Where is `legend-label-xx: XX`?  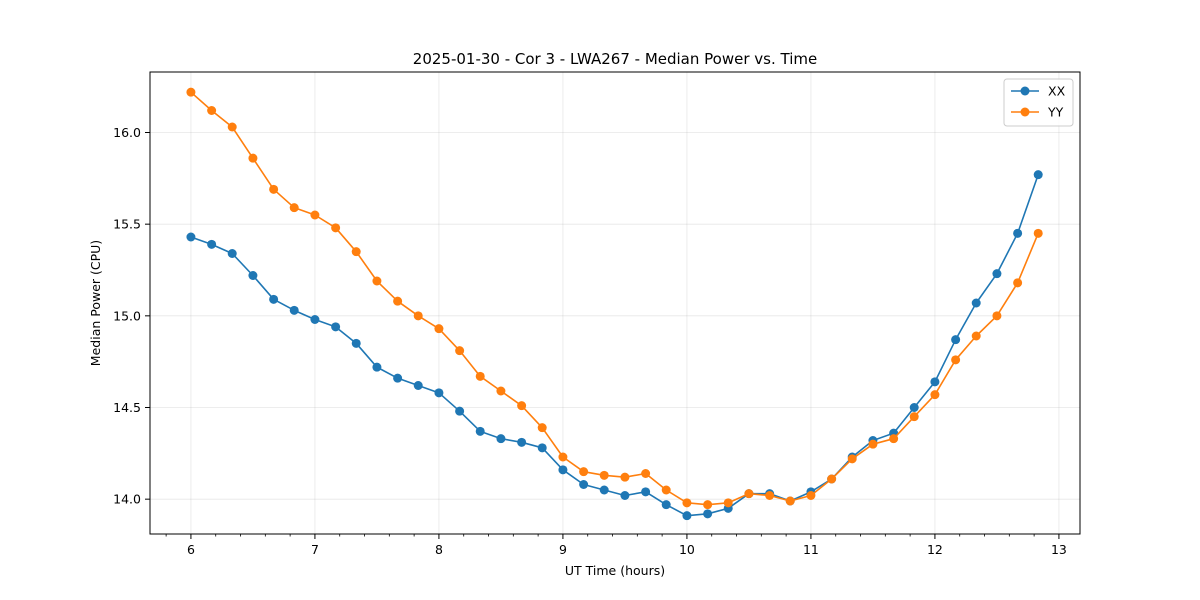 legend-label-xx: XX is located at coordinates (1057, 91).